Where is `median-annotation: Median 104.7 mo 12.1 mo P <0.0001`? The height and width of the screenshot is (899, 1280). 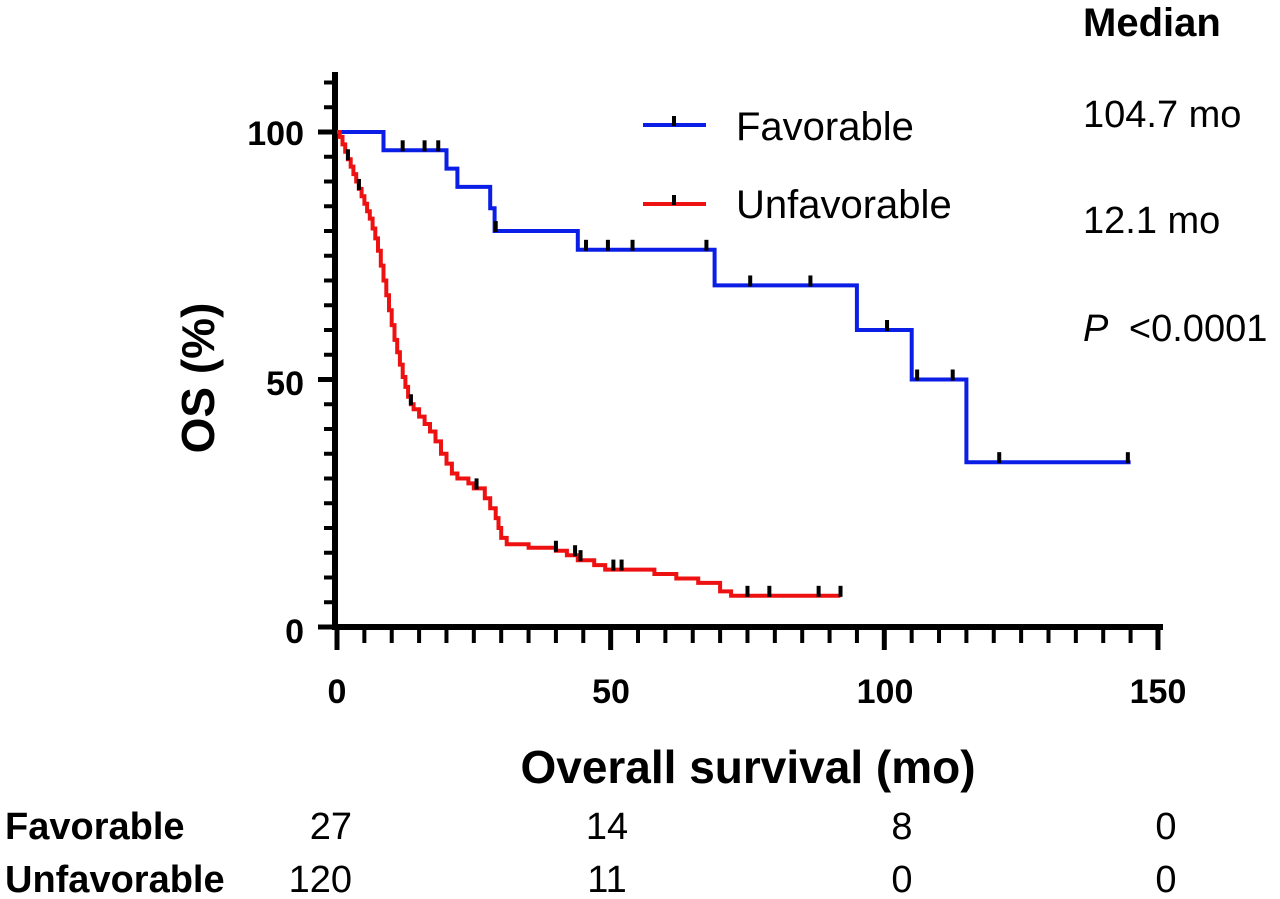 median-annotation: Median 104.7 mo 12.1 mo P <0.0001 is located at coordinates (1175, 175).